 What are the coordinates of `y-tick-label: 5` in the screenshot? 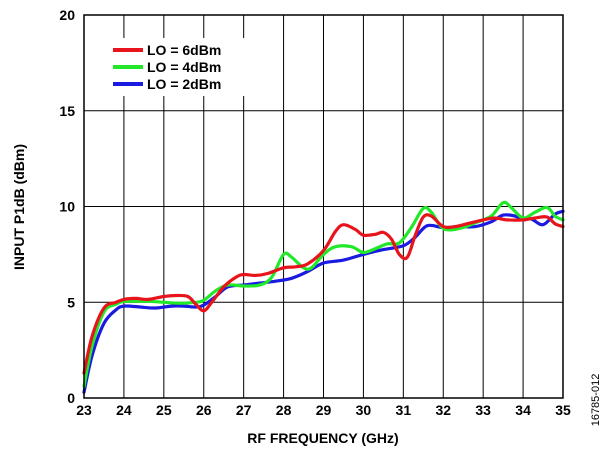 It's located at (71, 302).